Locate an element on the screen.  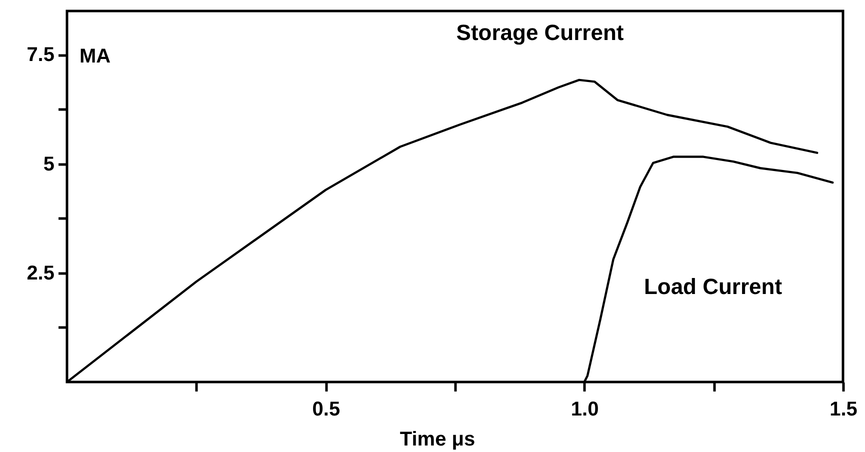
series-label: Load Current is located at coordinates (713, 286).